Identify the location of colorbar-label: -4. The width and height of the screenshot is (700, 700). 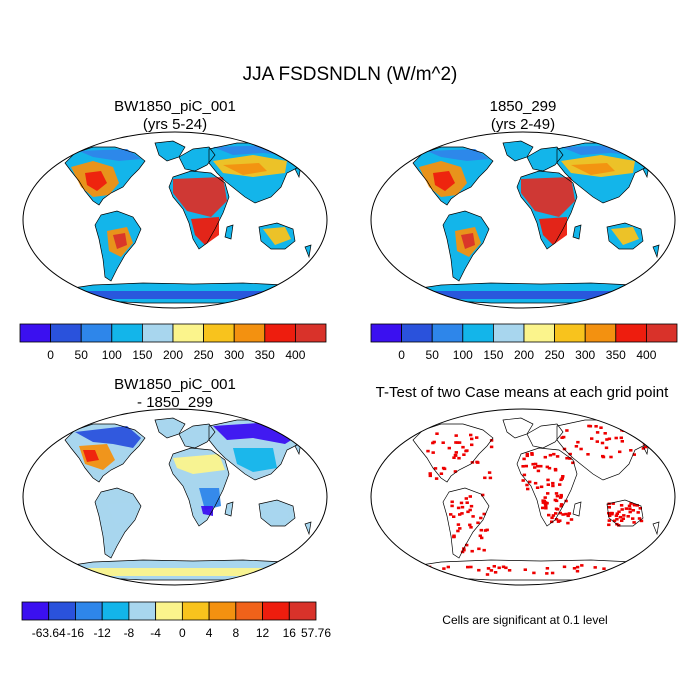
(155, 633).